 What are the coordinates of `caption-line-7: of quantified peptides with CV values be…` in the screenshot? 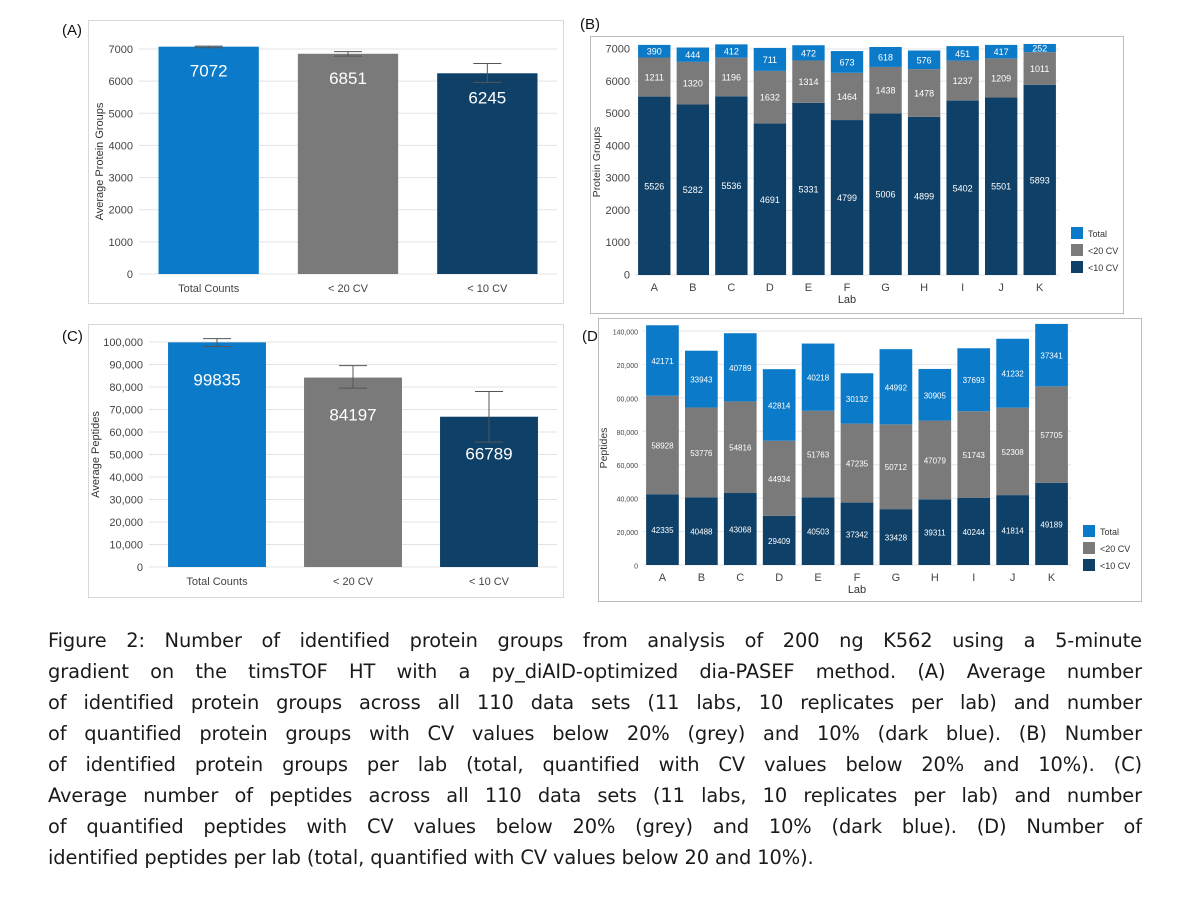 It's located at (595, 826).